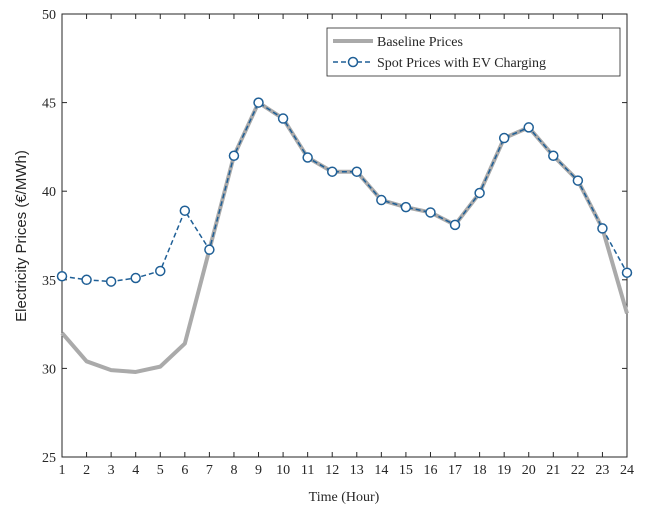 This screenshot has height=510, width=652. What do you see at coordinates (332, 470) in the screenshot?
I see `x-tick-label: 12` at bounding box center [332, 470].